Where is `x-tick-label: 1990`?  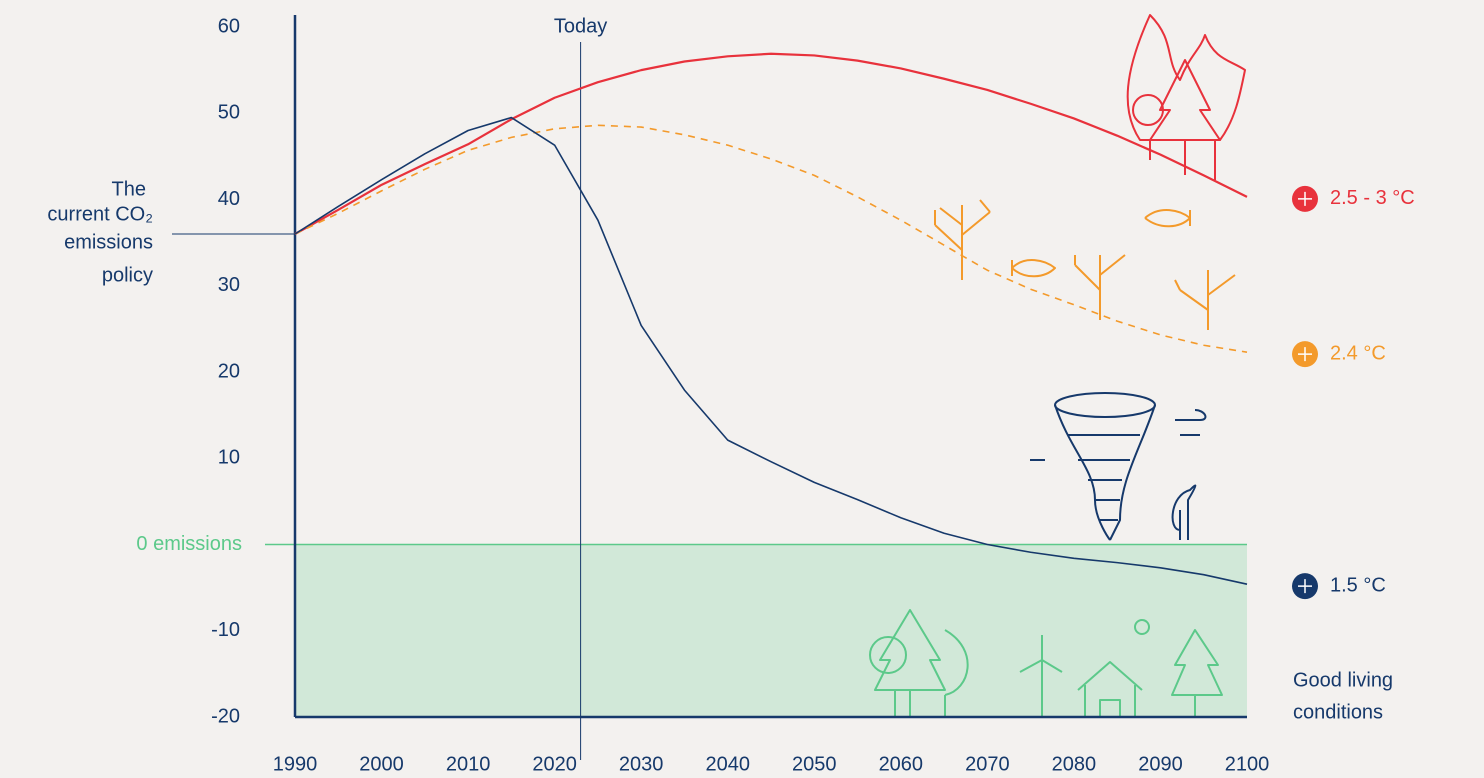 x-tick-label: 1990 is located at coordinates (295, 764).